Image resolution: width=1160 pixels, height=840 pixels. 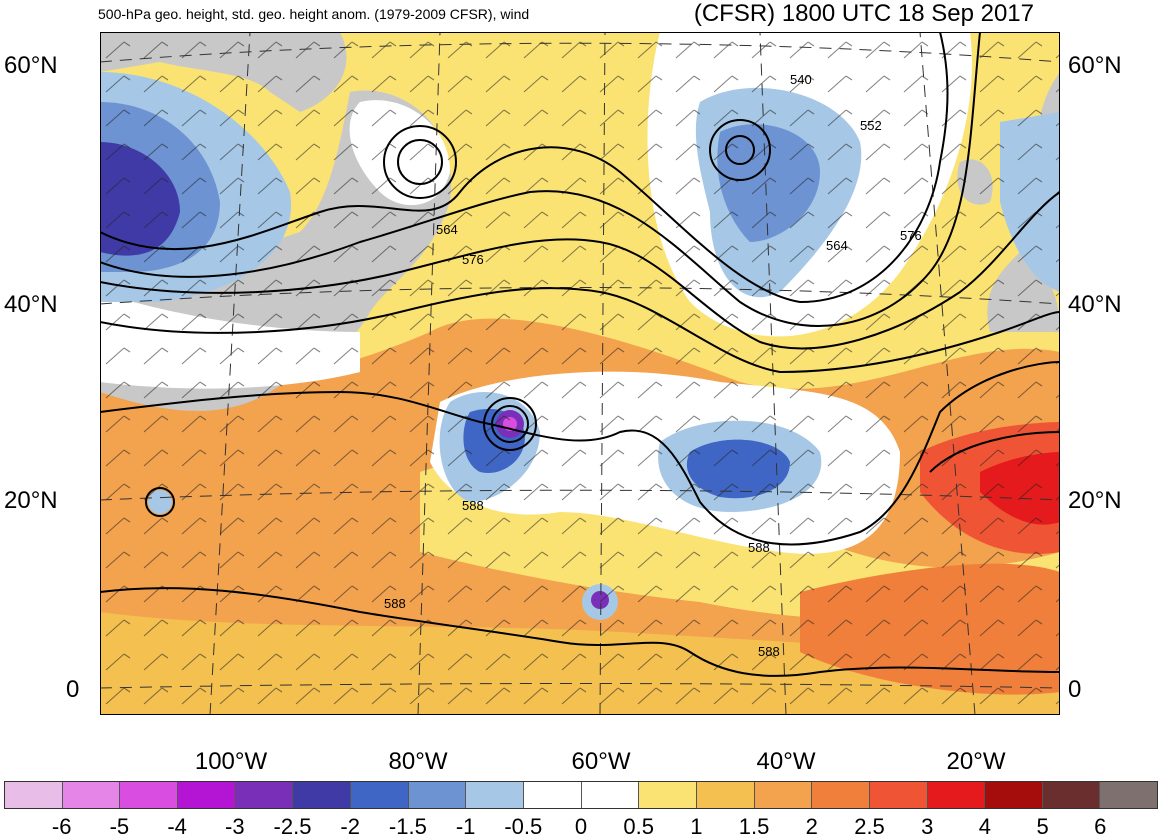 I want to click on legend-tick: -5, so click(x=119, y=826).